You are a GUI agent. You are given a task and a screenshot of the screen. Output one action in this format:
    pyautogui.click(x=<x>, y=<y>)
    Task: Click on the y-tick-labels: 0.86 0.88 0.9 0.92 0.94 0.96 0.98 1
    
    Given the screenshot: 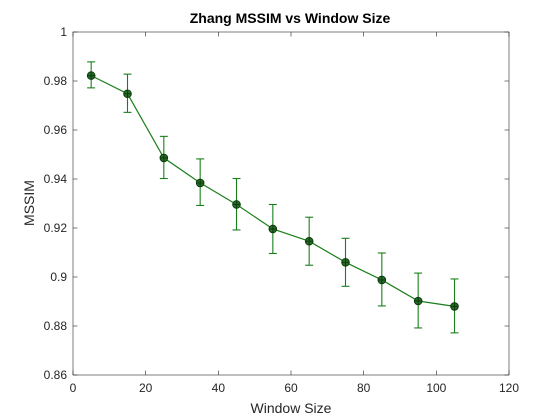 What is the action you would take?
    pyautogui.click(x=56, y=203)
    